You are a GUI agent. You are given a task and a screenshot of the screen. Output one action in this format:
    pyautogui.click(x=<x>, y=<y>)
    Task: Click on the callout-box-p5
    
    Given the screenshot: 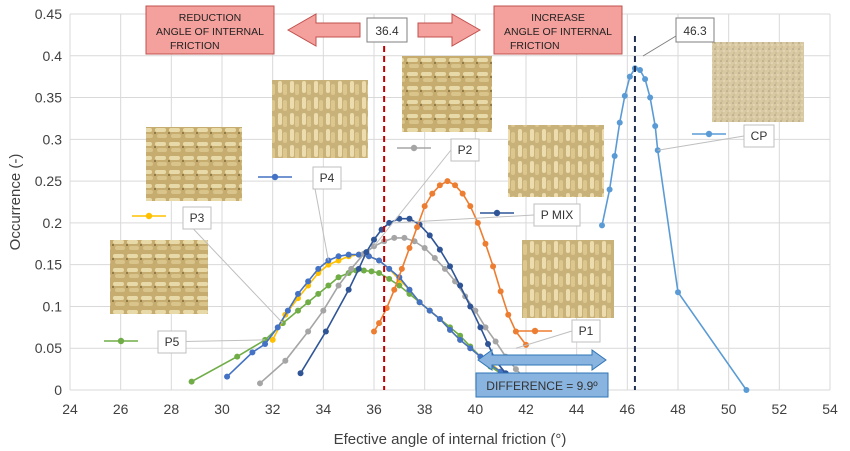 What is the action you would take?
    pyautogui.click(x=172, y=342)
    